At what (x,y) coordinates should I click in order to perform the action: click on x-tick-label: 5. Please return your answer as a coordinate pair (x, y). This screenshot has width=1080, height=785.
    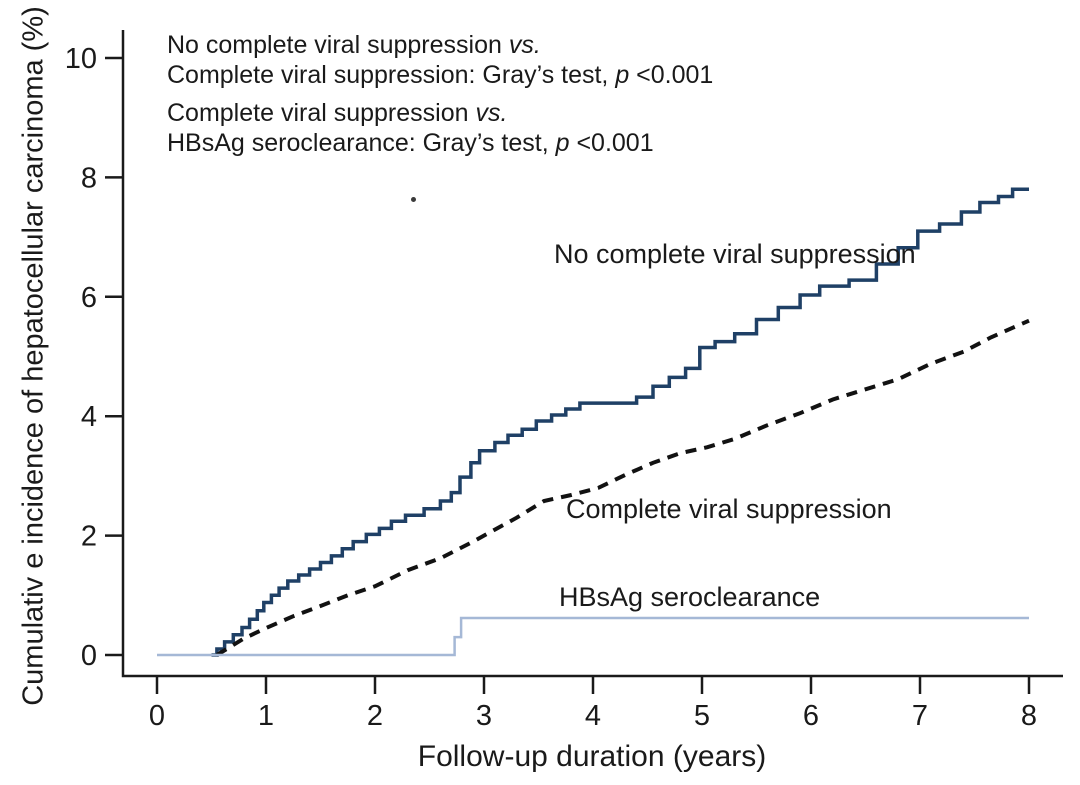
    Looking at the image, I should click on (702, 716).